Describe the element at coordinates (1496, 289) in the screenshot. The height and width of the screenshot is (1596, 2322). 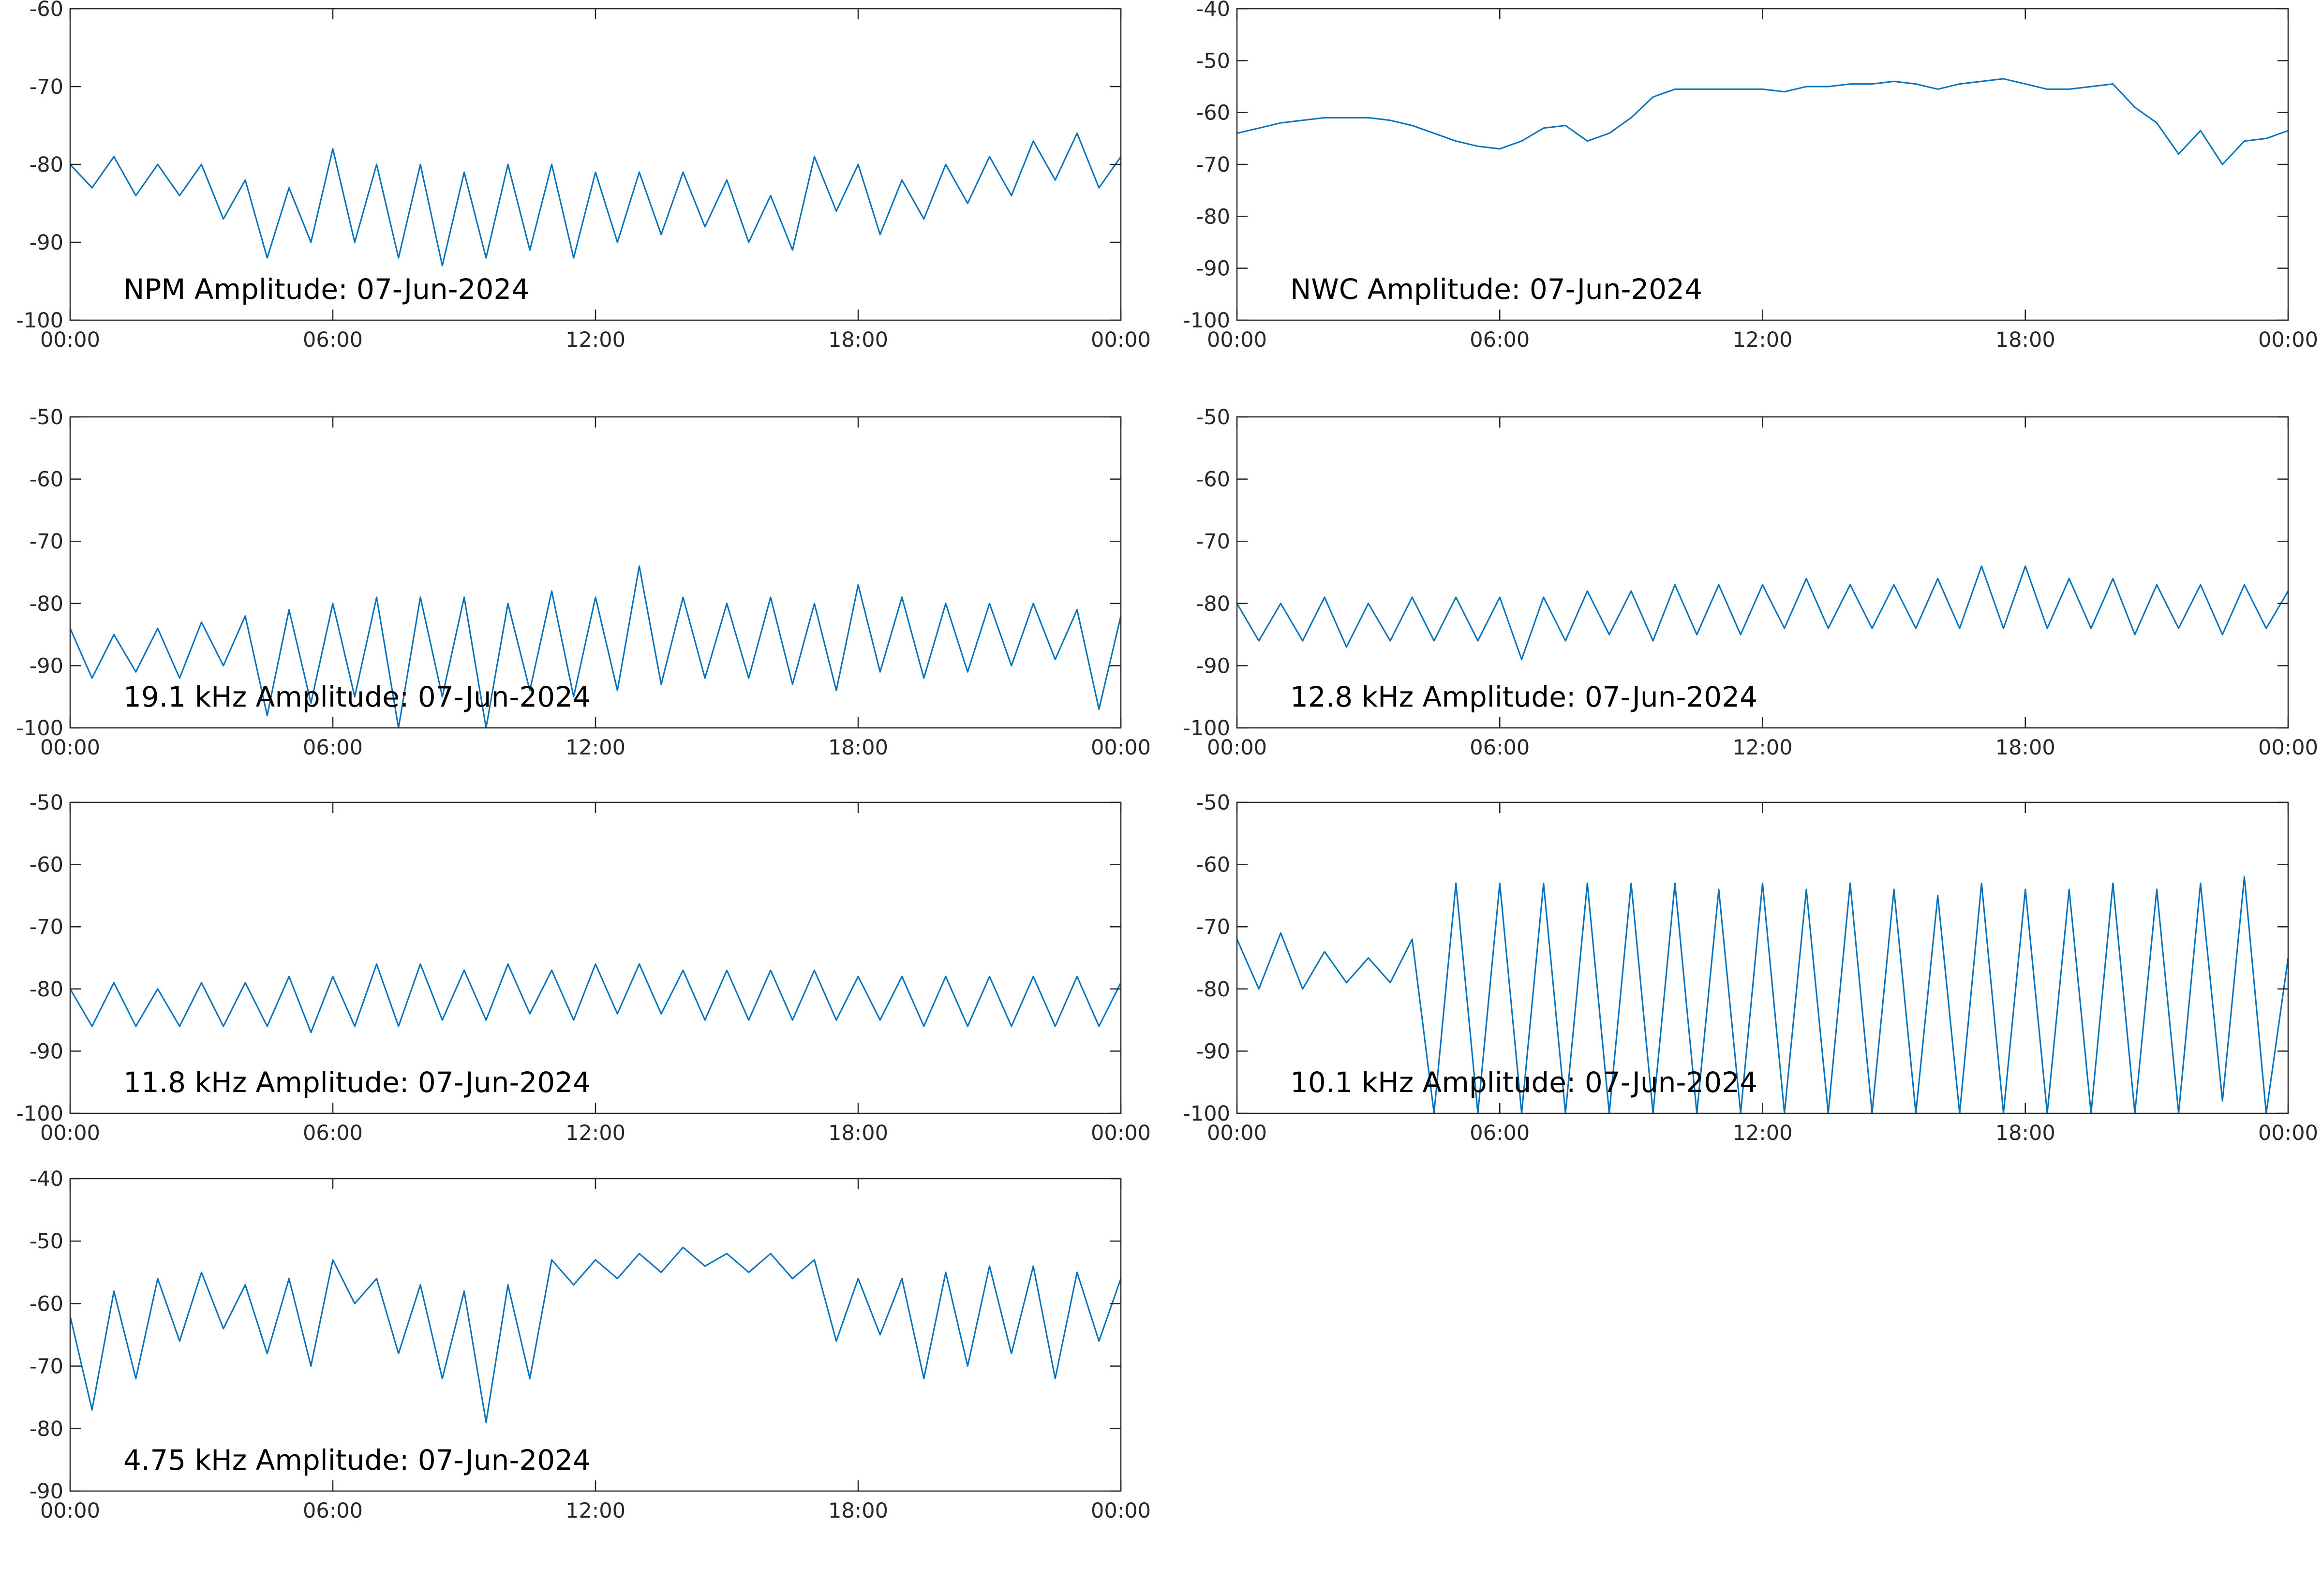
I see `panel-title: NWC Amplitude: 07-Jun-2024` at that location.